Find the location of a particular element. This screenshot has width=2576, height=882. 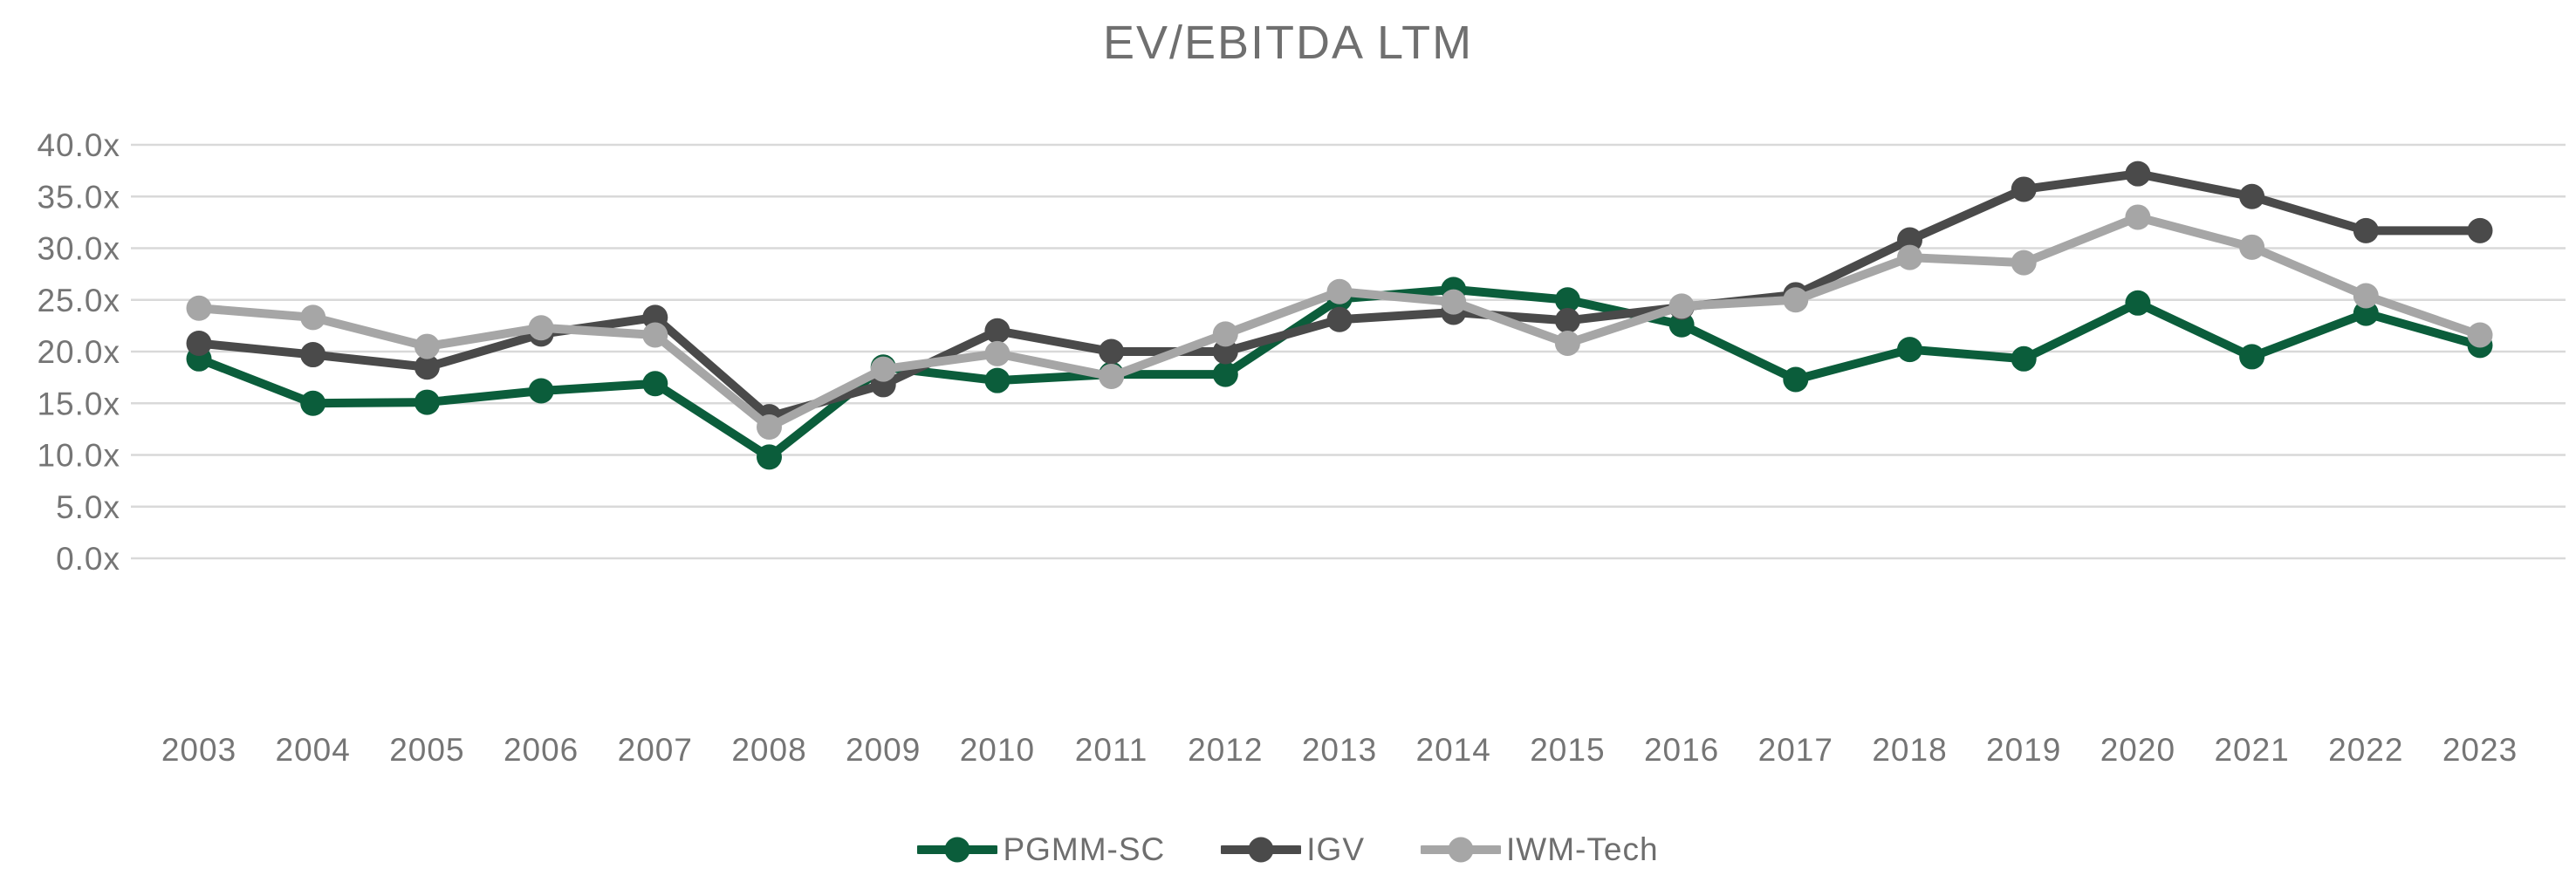

x-axis-tick-label: 2010 is located at coordinates (998, 750).